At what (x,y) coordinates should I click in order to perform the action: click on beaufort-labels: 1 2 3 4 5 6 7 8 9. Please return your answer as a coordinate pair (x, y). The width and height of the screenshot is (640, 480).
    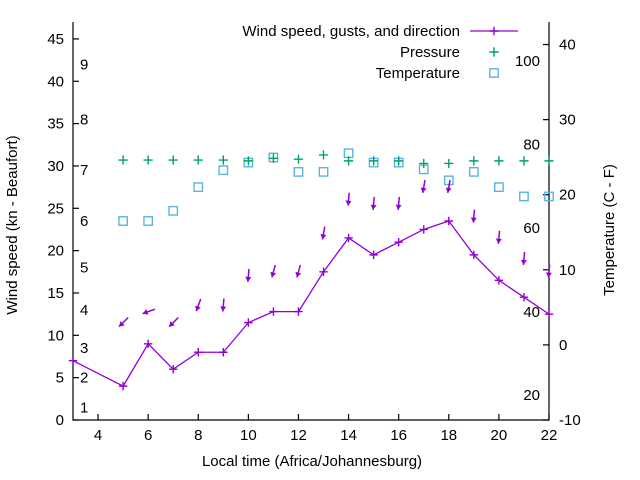
    Looking at the image, I should click on (84, 236).